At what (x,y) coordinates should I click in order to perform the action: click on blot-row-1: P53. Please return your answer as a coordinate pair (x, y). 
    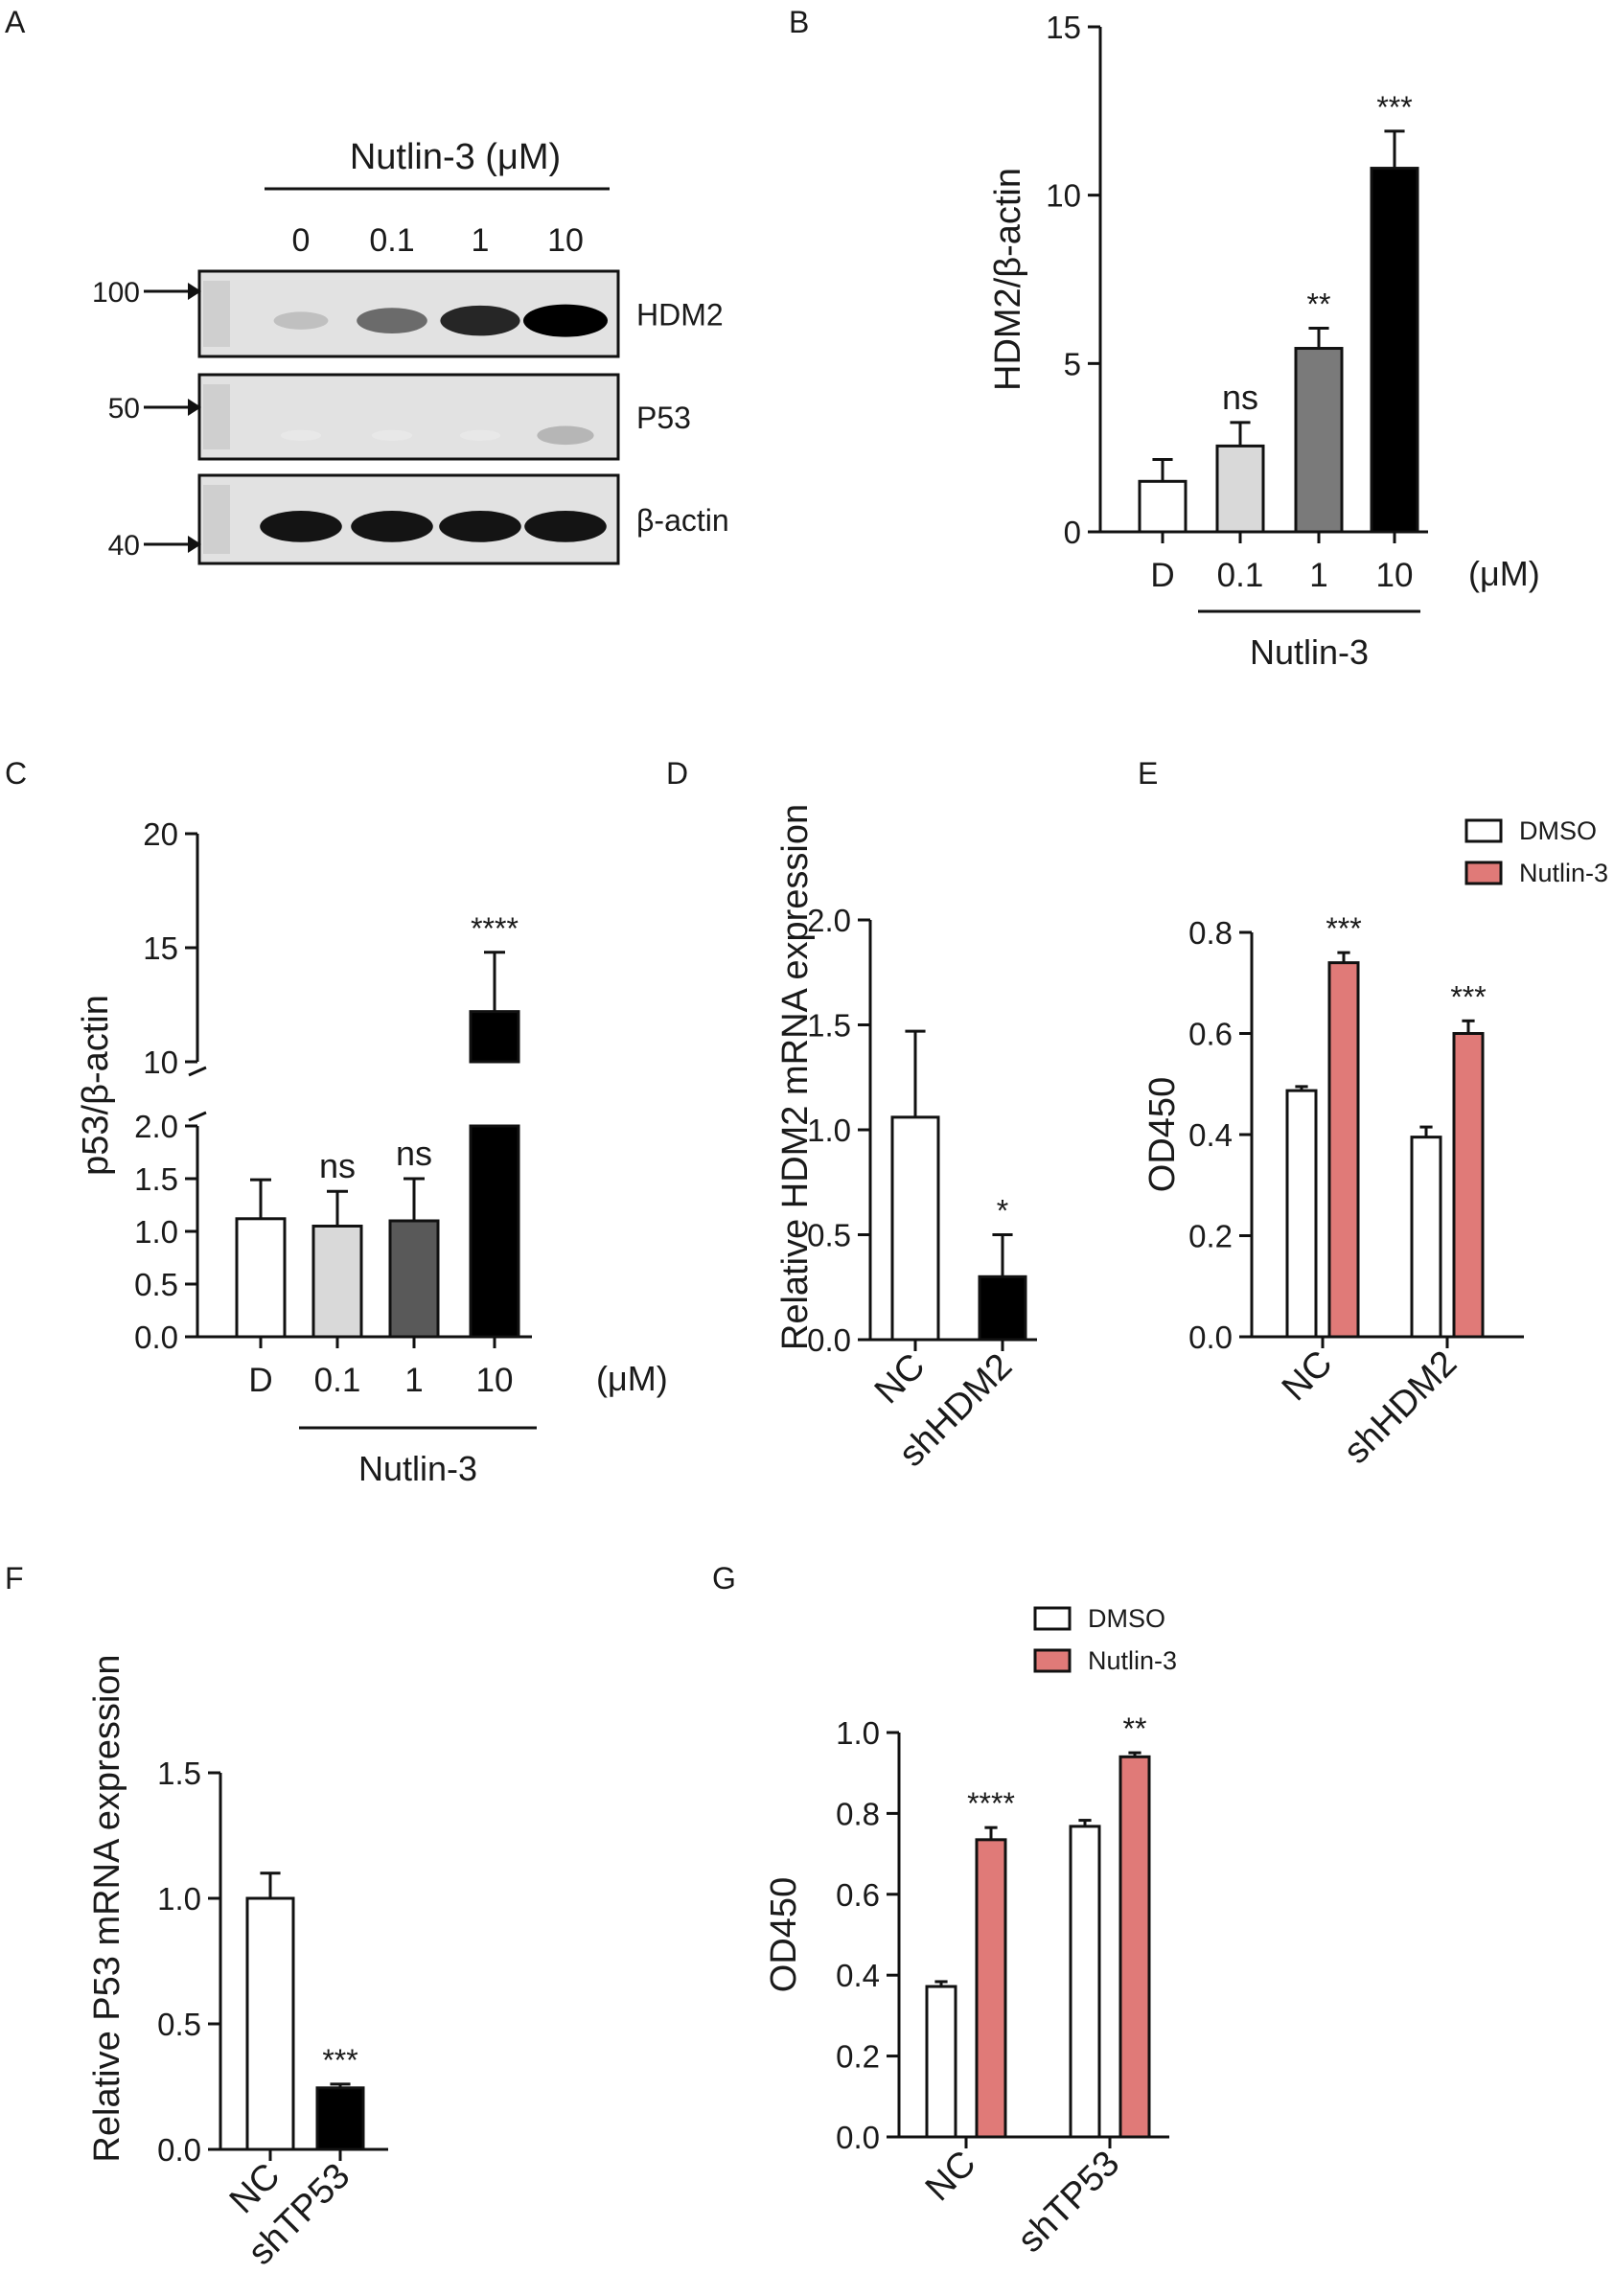
    Looking at the image, I should click on (444, 417).